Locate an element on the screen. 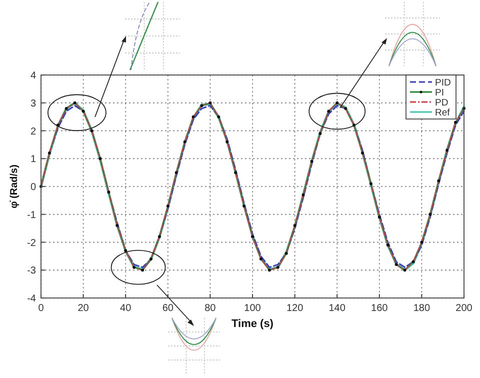  y-tick-label: 4 is located at coordinates (33, 76).